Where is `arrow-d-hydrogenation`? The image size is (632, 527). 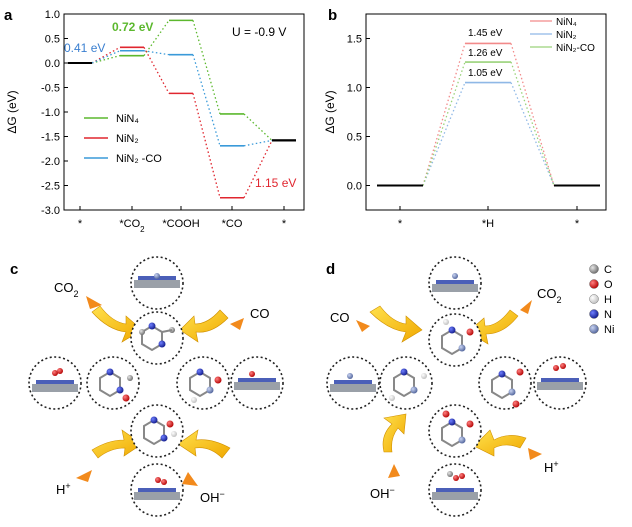 arrow-d-hydrogenation is located at coordinates (500, 443).